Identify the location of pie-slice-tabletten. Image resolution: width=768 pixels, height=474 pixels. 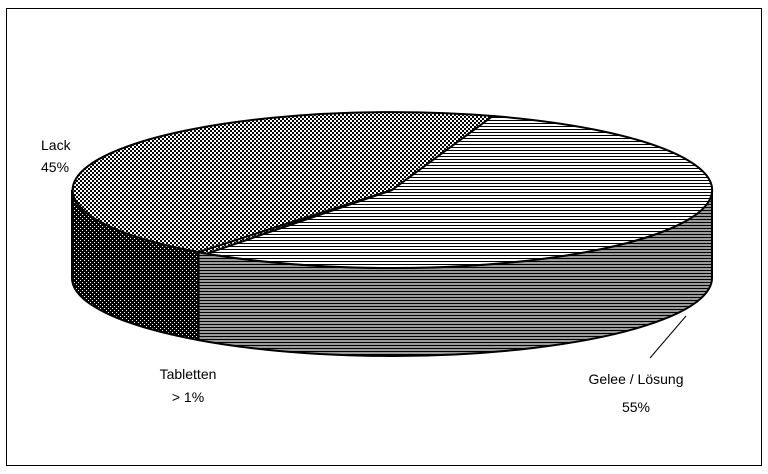
(295, 222).